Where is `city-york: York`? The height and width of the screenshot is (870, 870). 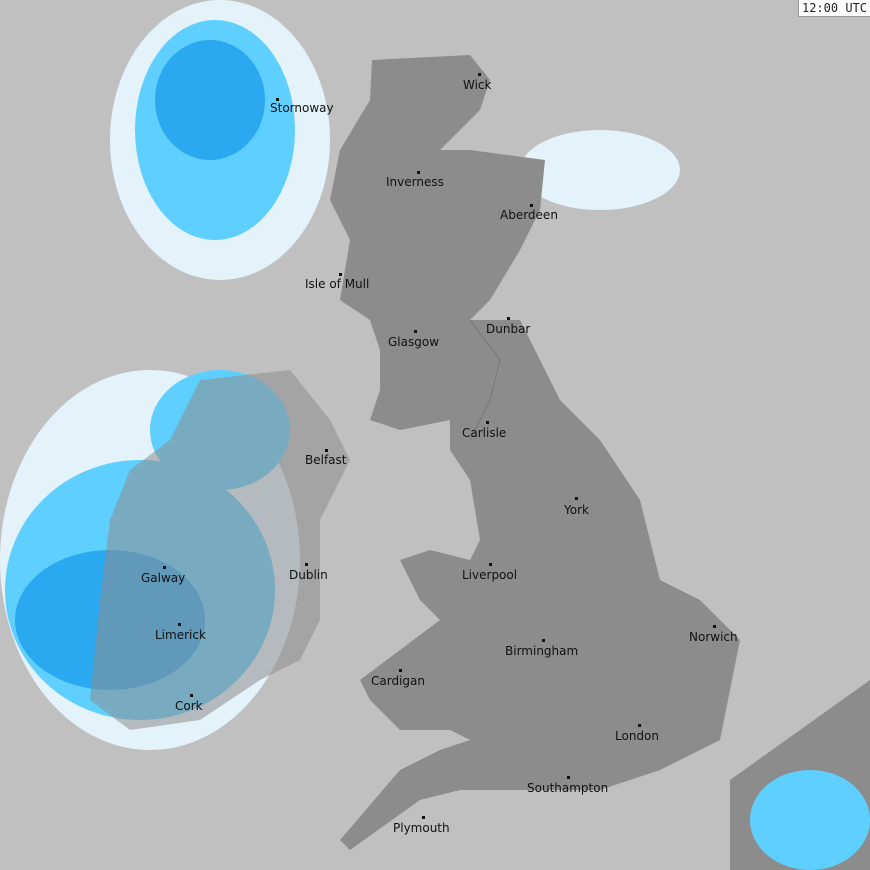
city-york: York is located at coordinates (576, 510).